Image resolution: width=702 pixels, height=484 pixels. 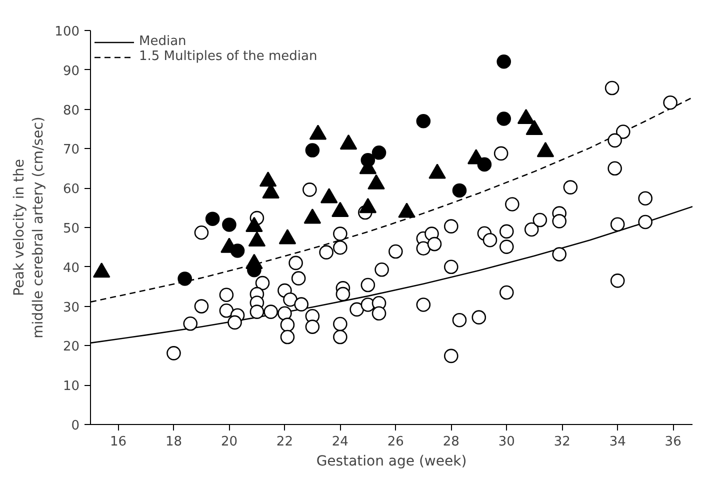 I want to click on x-tick-label: 28, so click(x=451, y=442).